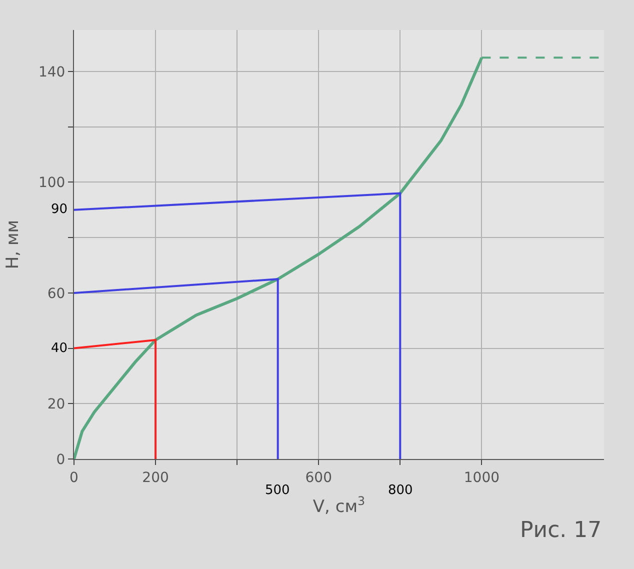 The image size is (634, 569). I want to click on x-axis-title: V, см$^{3}$, so click(339, 506).